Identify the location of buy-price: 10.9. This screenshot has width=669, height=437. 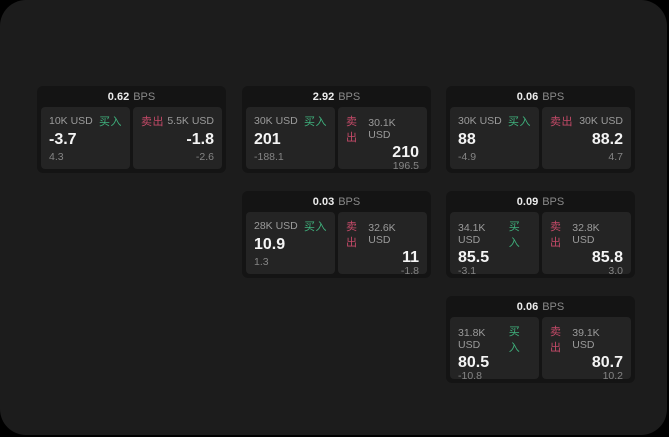
(270, 245).